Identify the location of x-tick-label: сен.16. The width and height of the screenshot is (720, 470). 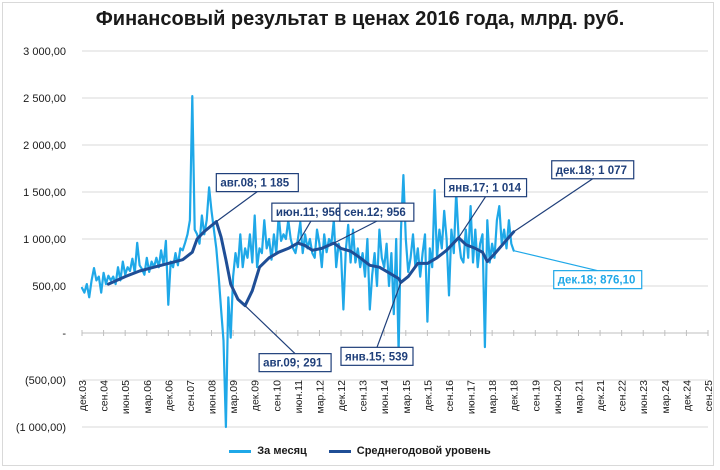
(450, 396).